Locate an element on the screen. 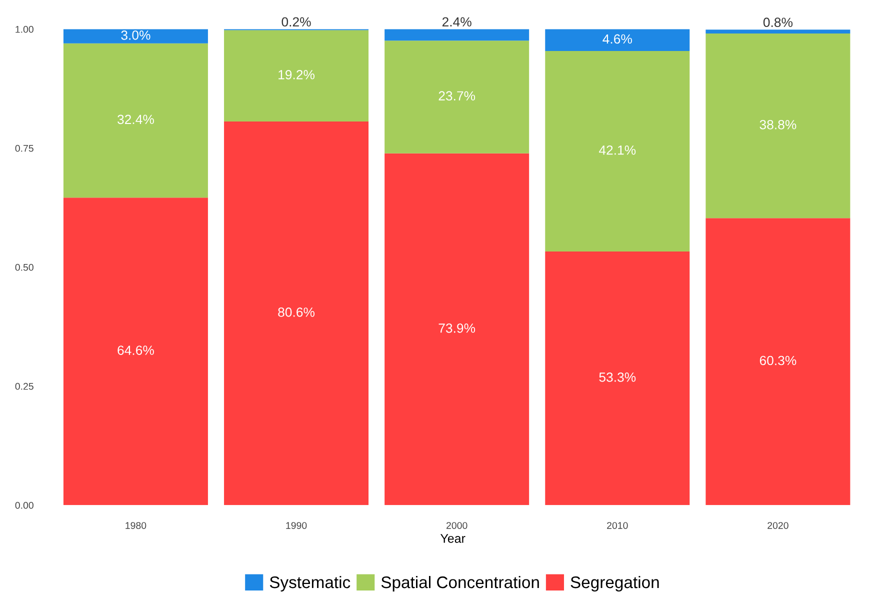 The width and height of the screenshot is (875, 595). data-label: 19.2% is located at coordinates (296, 75).